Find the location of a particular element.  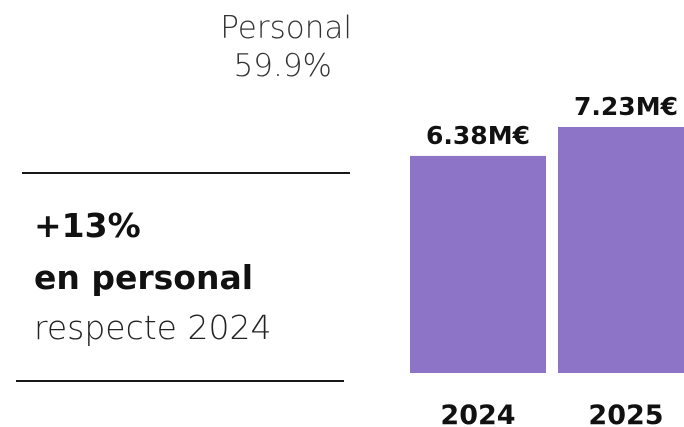

bottom-divider is located at coordinates (180, 381).